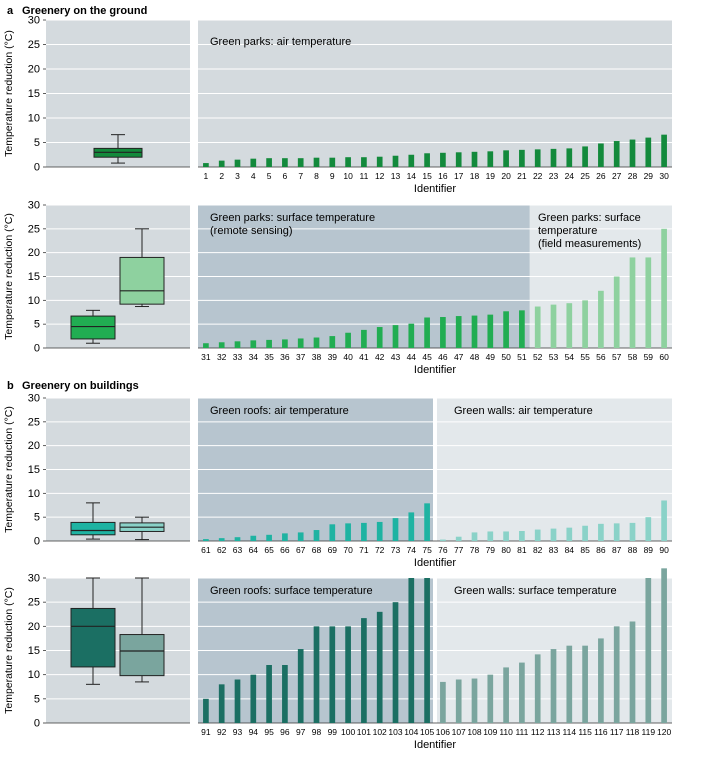  I want to click on x-tick-label: 80, so click(506, 550).